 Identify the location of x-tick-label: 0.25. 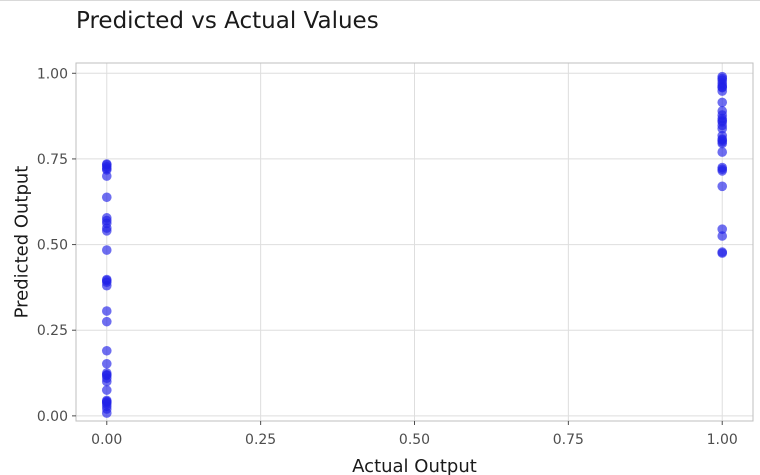
(260, 440).